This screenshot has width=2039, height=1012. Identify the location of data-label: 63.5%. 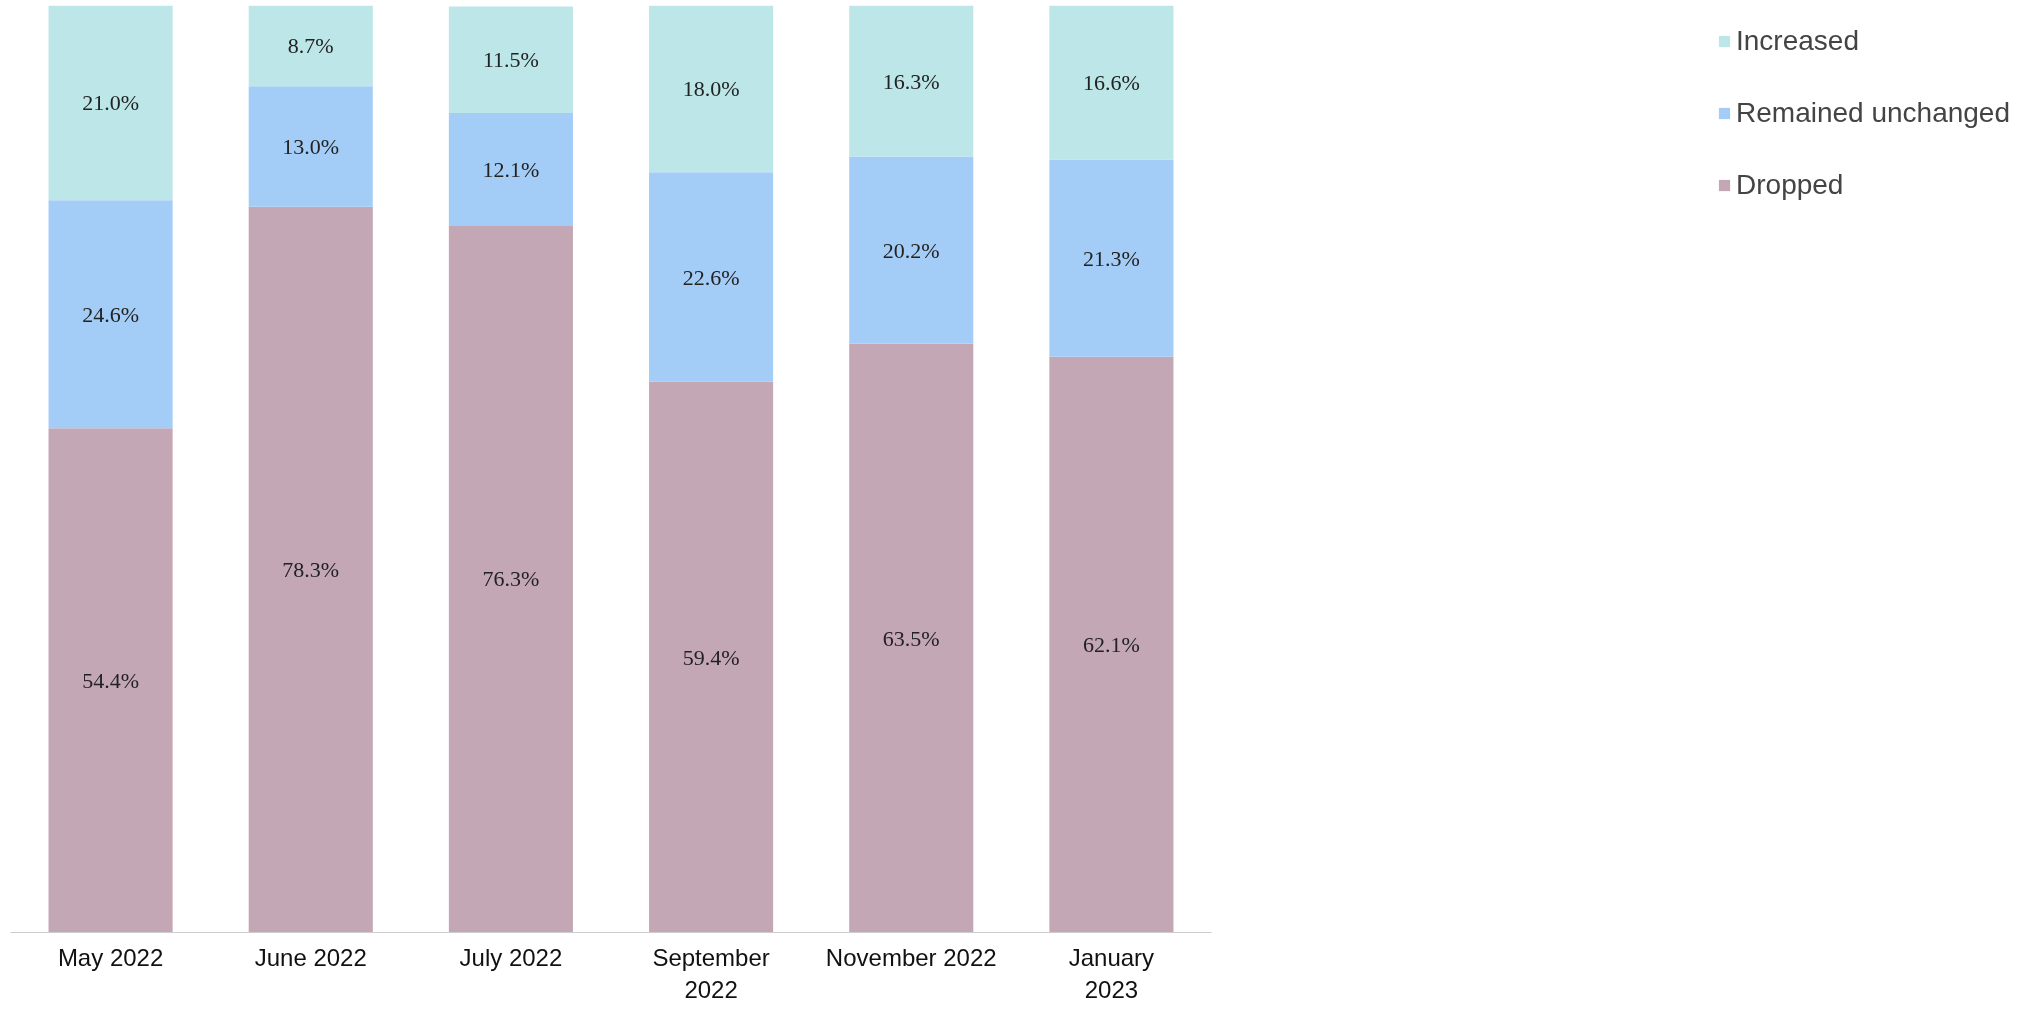
(911, 638).